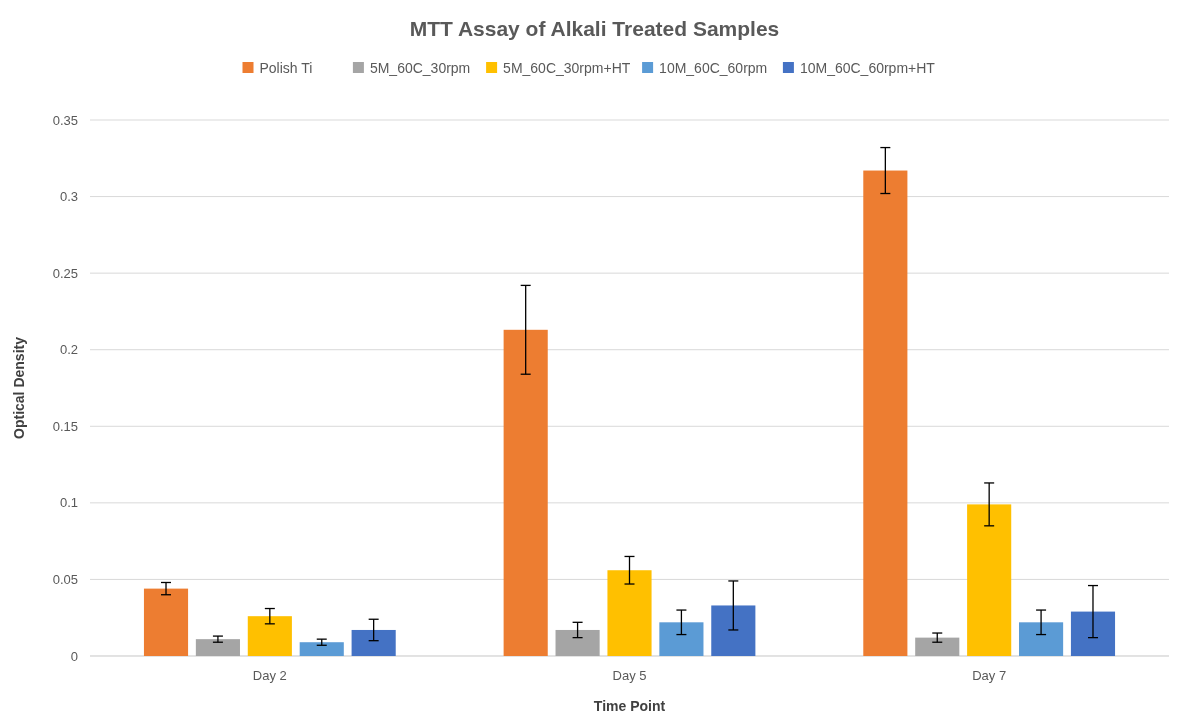  I want to click on y-tick-label: 0.35, so click(65, 120).